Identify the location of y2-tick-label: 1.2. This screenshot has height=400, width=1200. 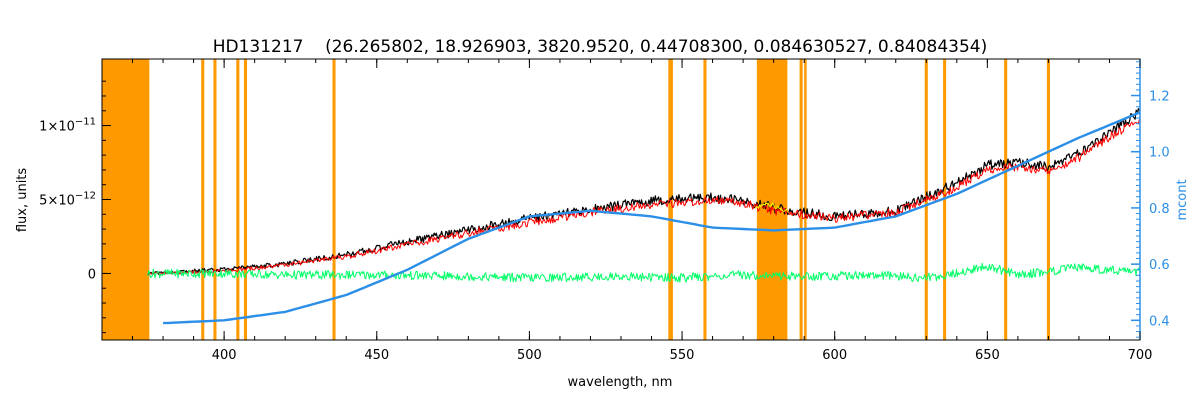
(1159, 97).